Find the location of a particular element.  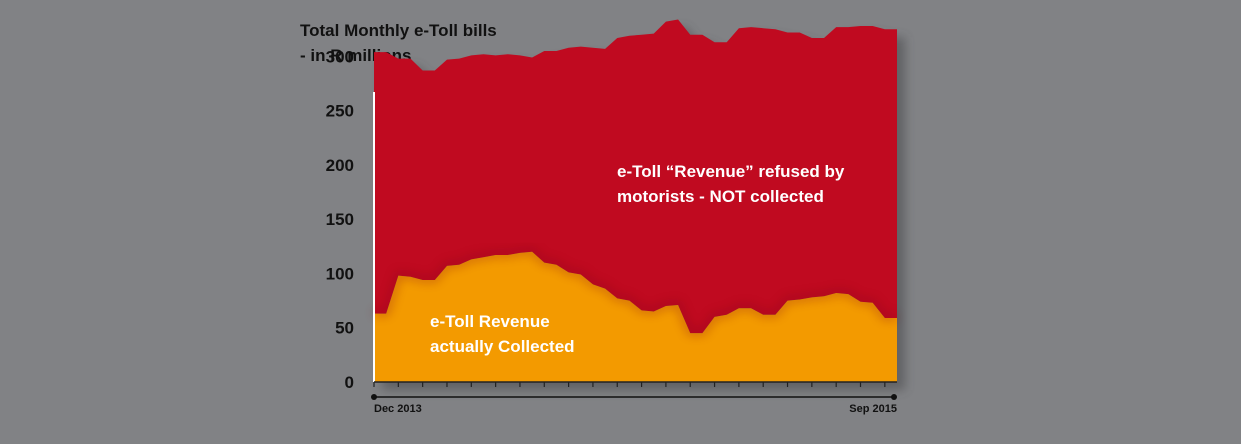

series-label-collected: actually Collected is located at coordinates (502, 346).